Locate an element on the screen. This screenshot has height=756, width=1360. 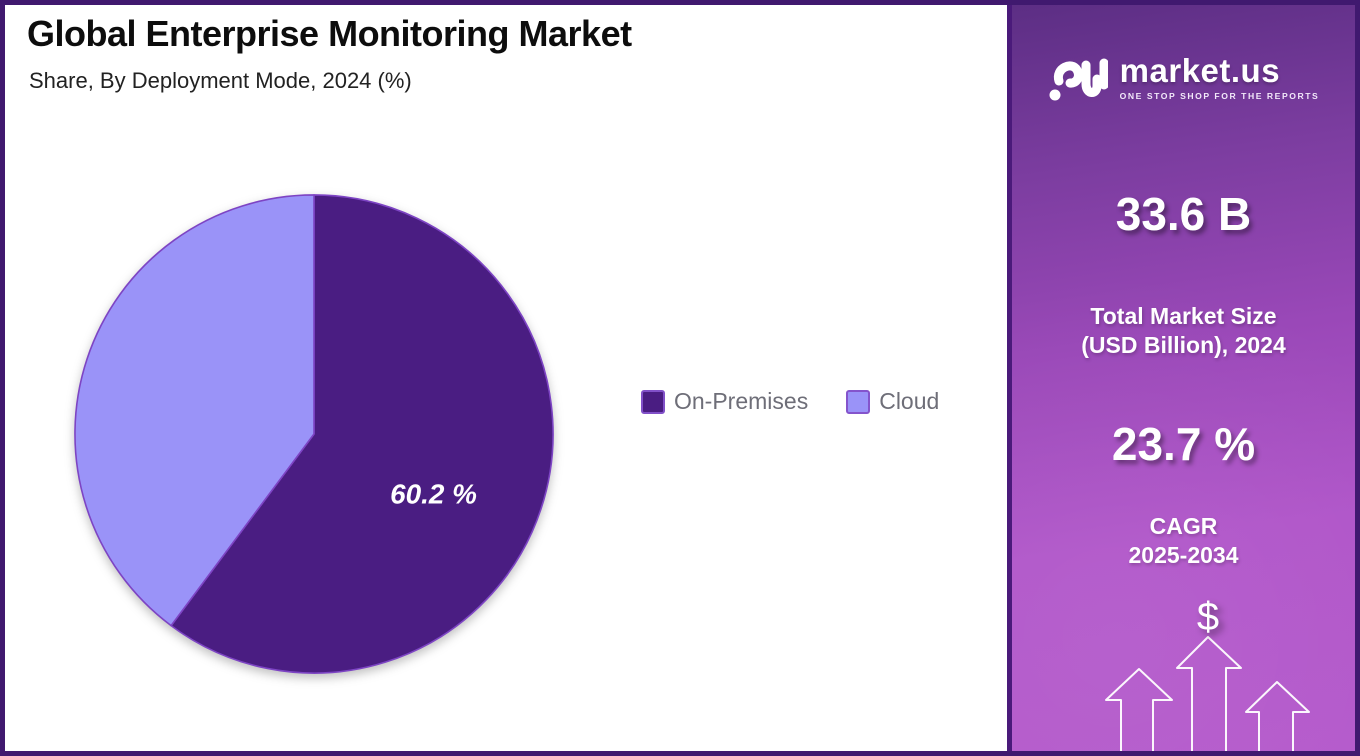
stat-label-cagr-line1: CAGR is located at coordinates (1183, 526).